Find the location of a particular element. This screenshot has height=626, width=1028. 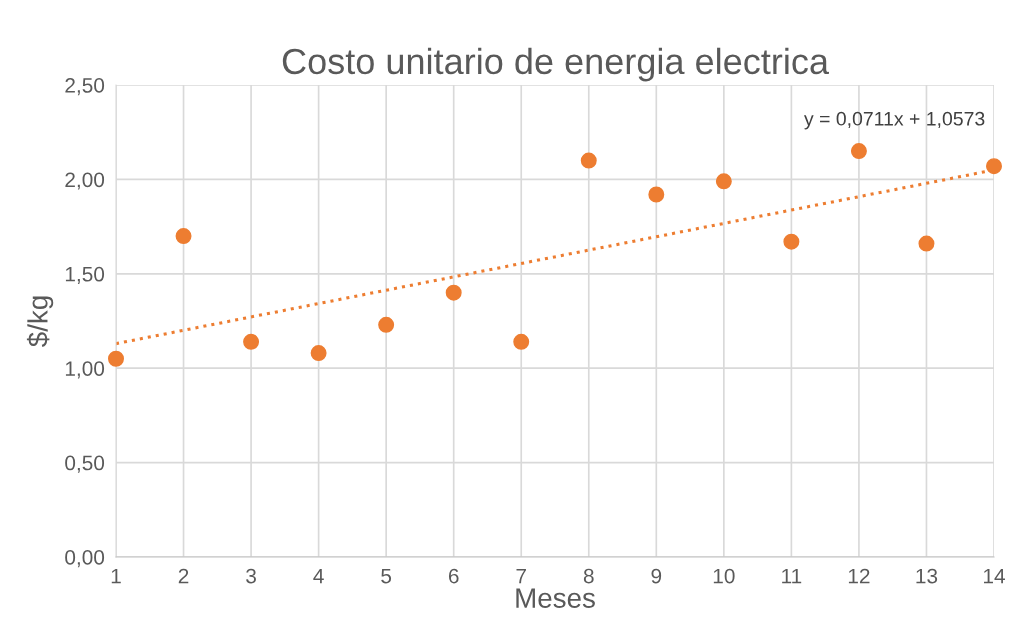

y-tick-label: 1,50 is located at coordinates (85, 275).